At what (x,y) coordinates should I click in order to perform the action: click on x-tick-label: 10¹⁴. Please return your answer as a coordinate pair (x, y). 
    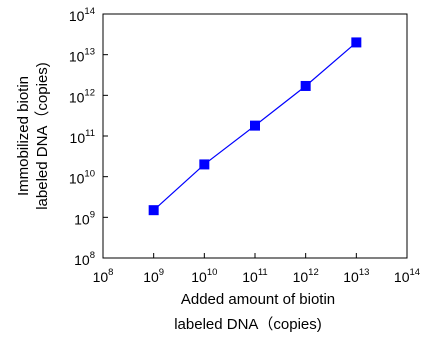
    Looking at the image, I should click on (407, 276).